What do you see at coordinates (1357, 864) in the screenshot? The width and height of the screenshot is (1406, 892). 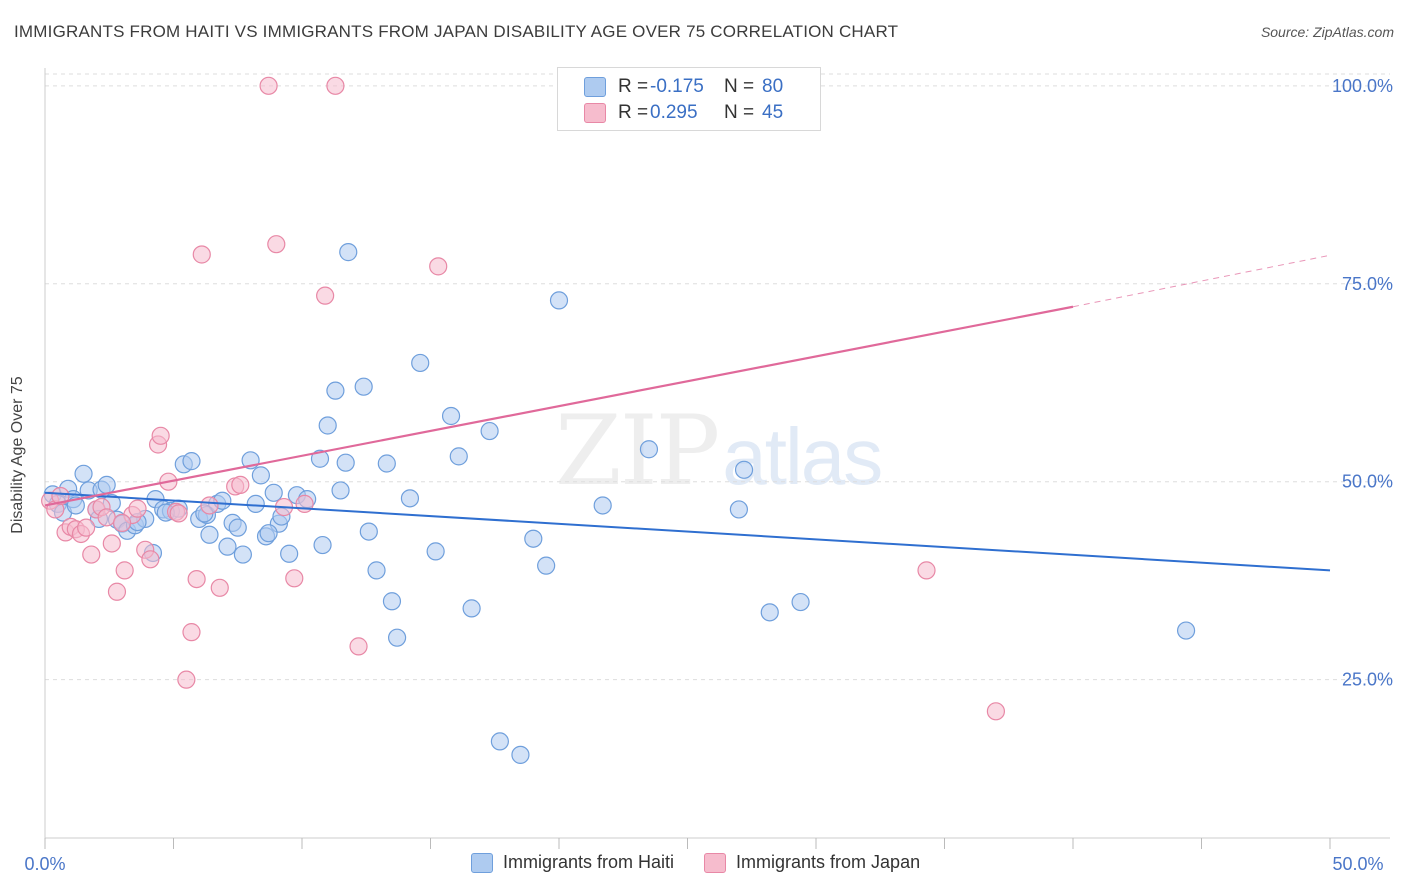 I see `x-tick-label: 50.0%` at bounding box center [1357, 864].